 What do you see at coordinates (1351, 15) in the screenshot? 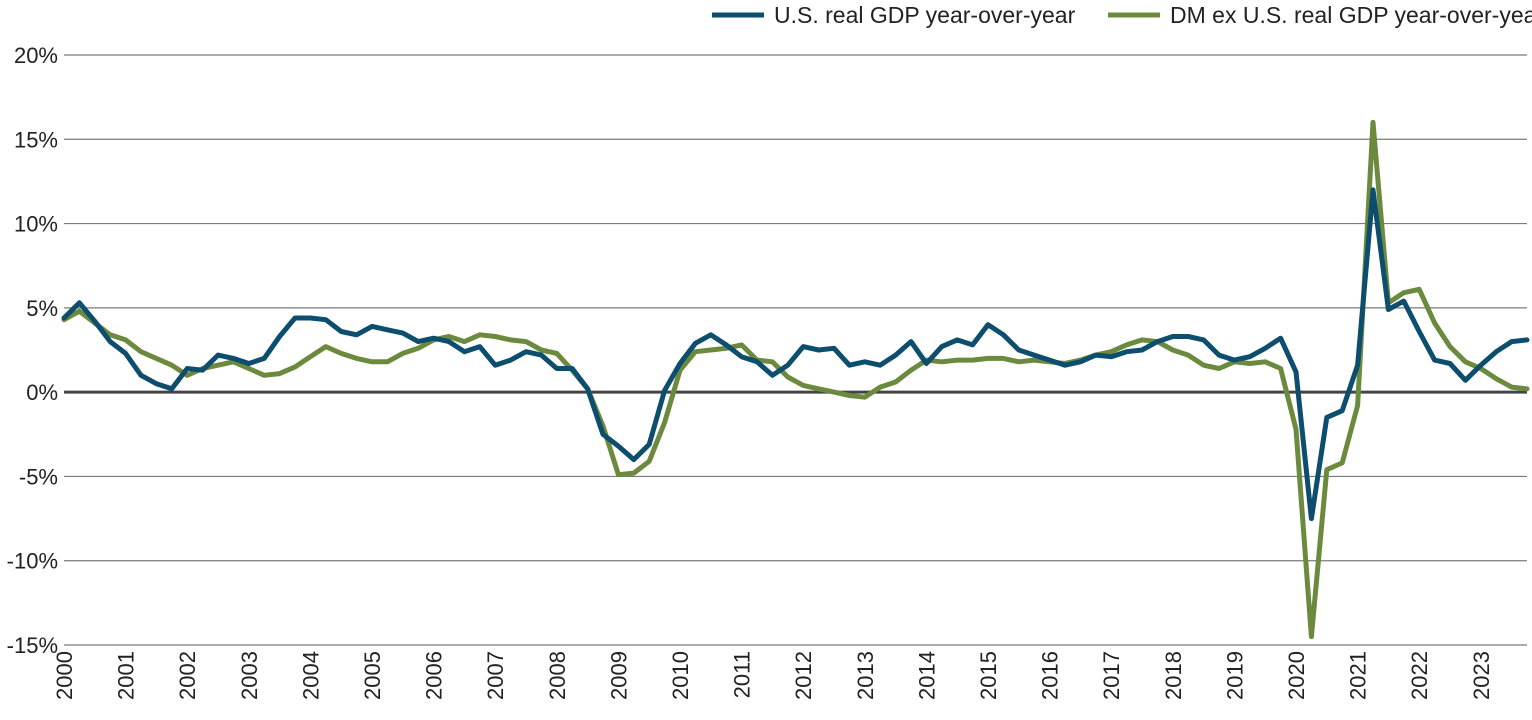
I see `legend-label: DM ex U.S. real GDP year-over-year` at bounding box center [1351, 15].